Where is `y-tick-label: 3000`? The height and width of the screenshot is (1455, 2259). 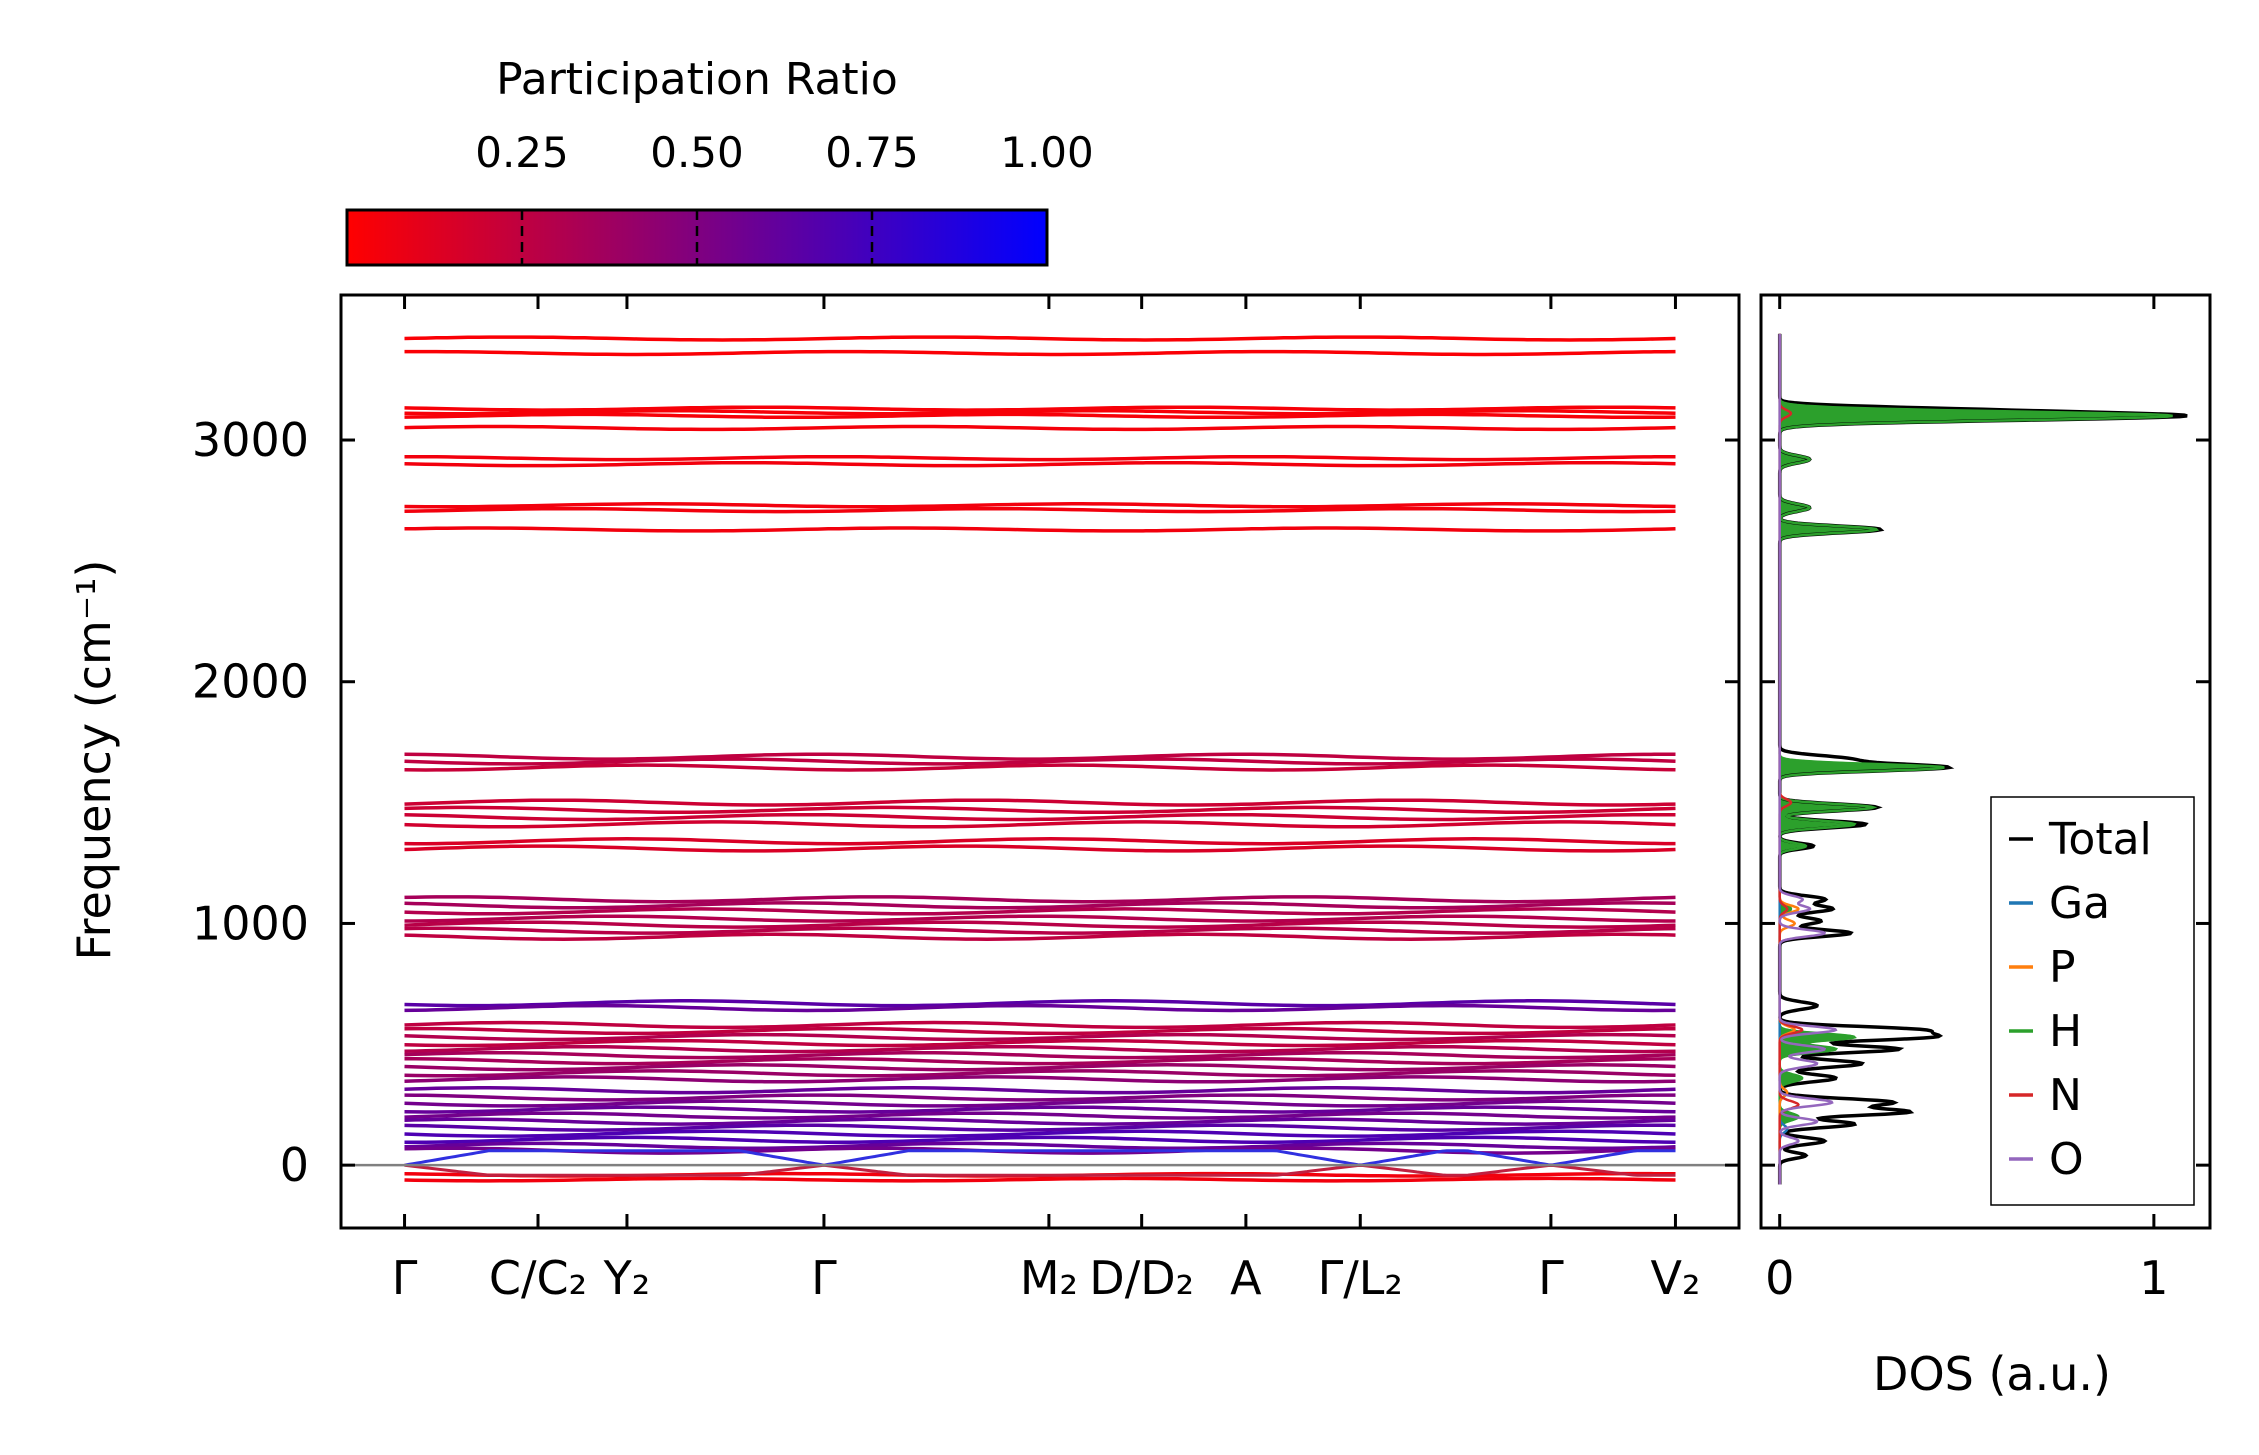 y-tick-label: 3000 is located at coordinates (250, 440).